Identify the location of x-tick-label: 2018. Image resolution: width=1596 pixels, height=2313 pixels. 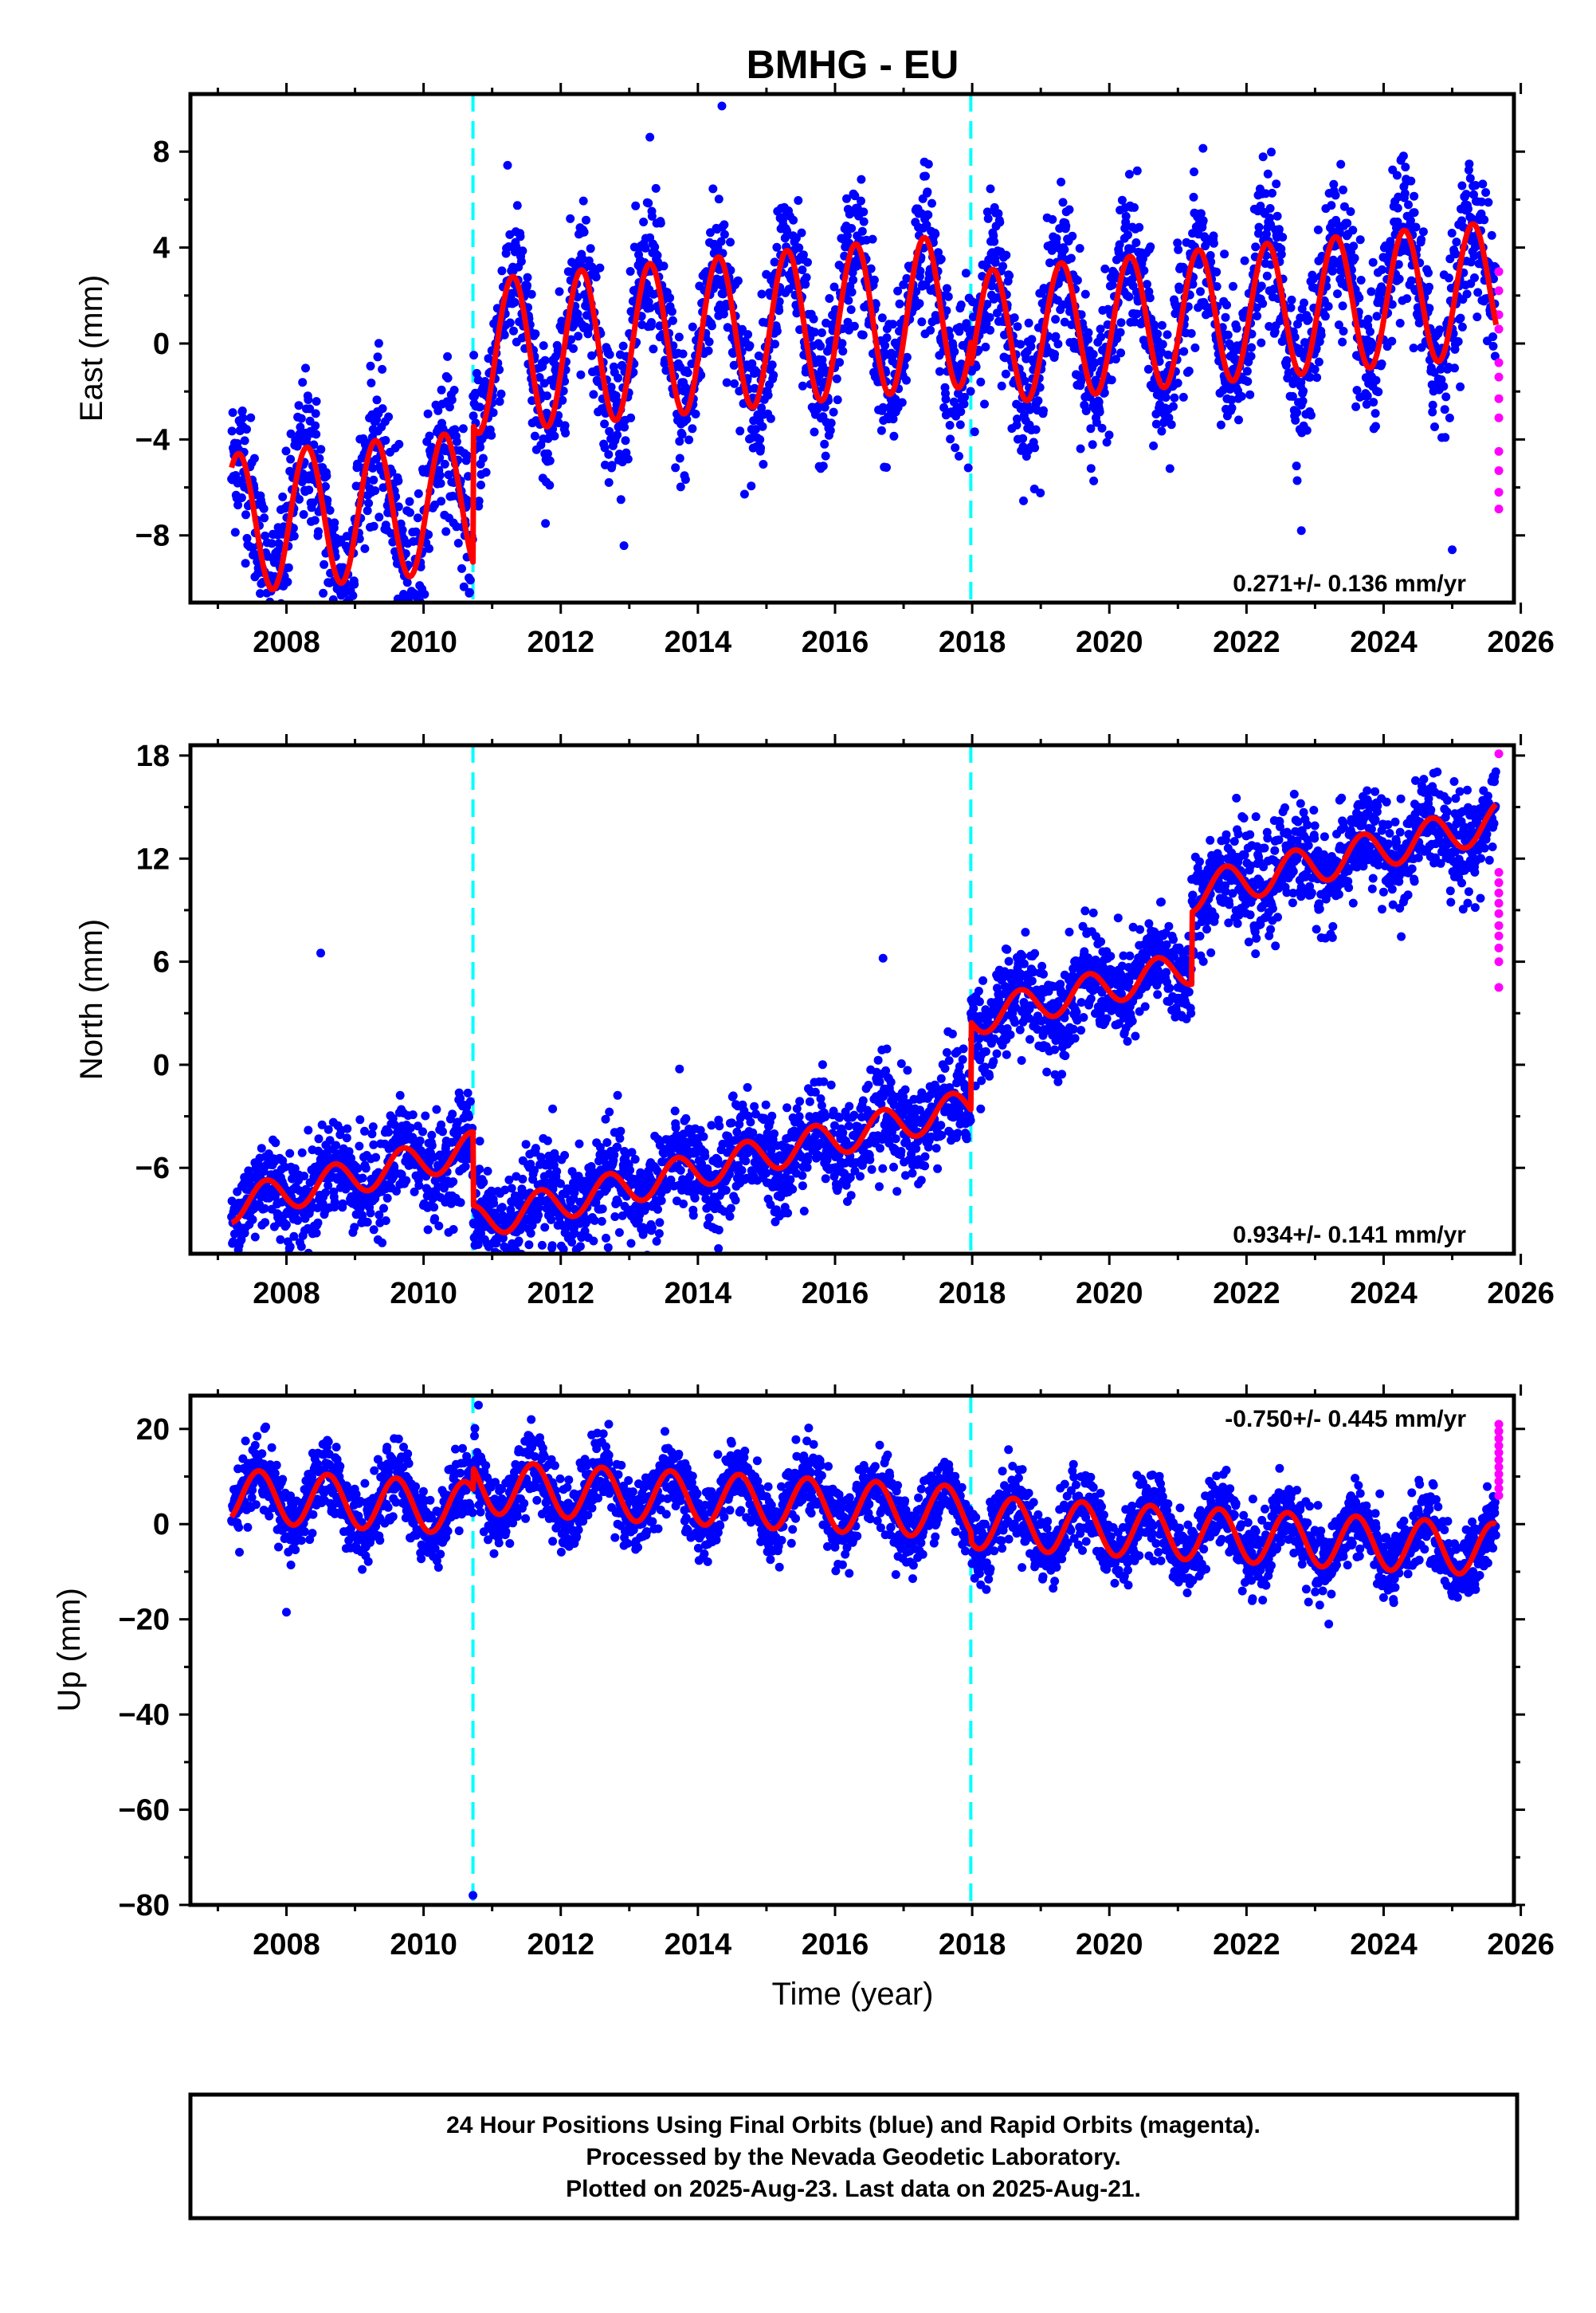
(973, 642).